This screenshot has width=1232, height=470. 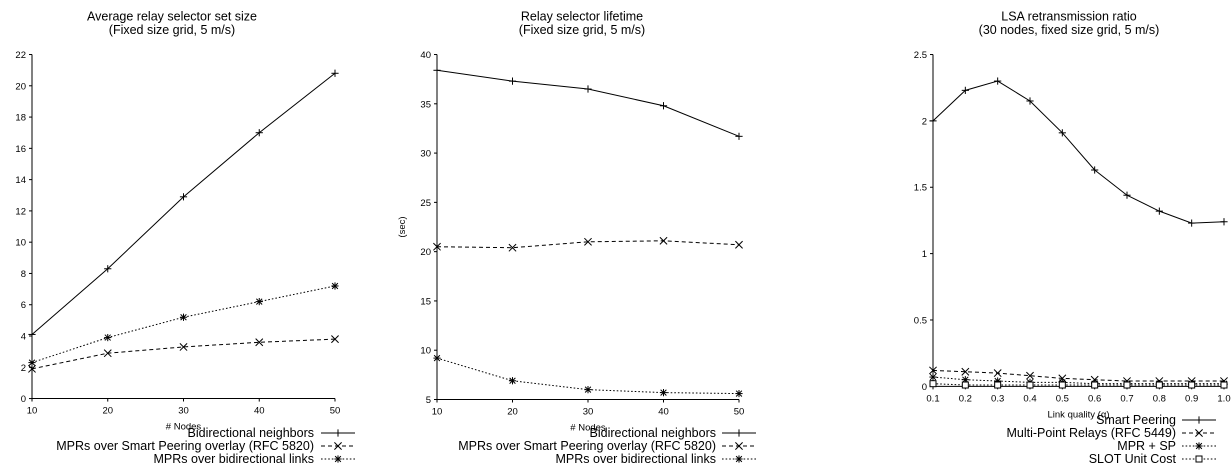 What do you see at coordinates (1136, 420) in the screenshot?
I see `legend-label: Smart Peering` at bounding box center [1136, 420].